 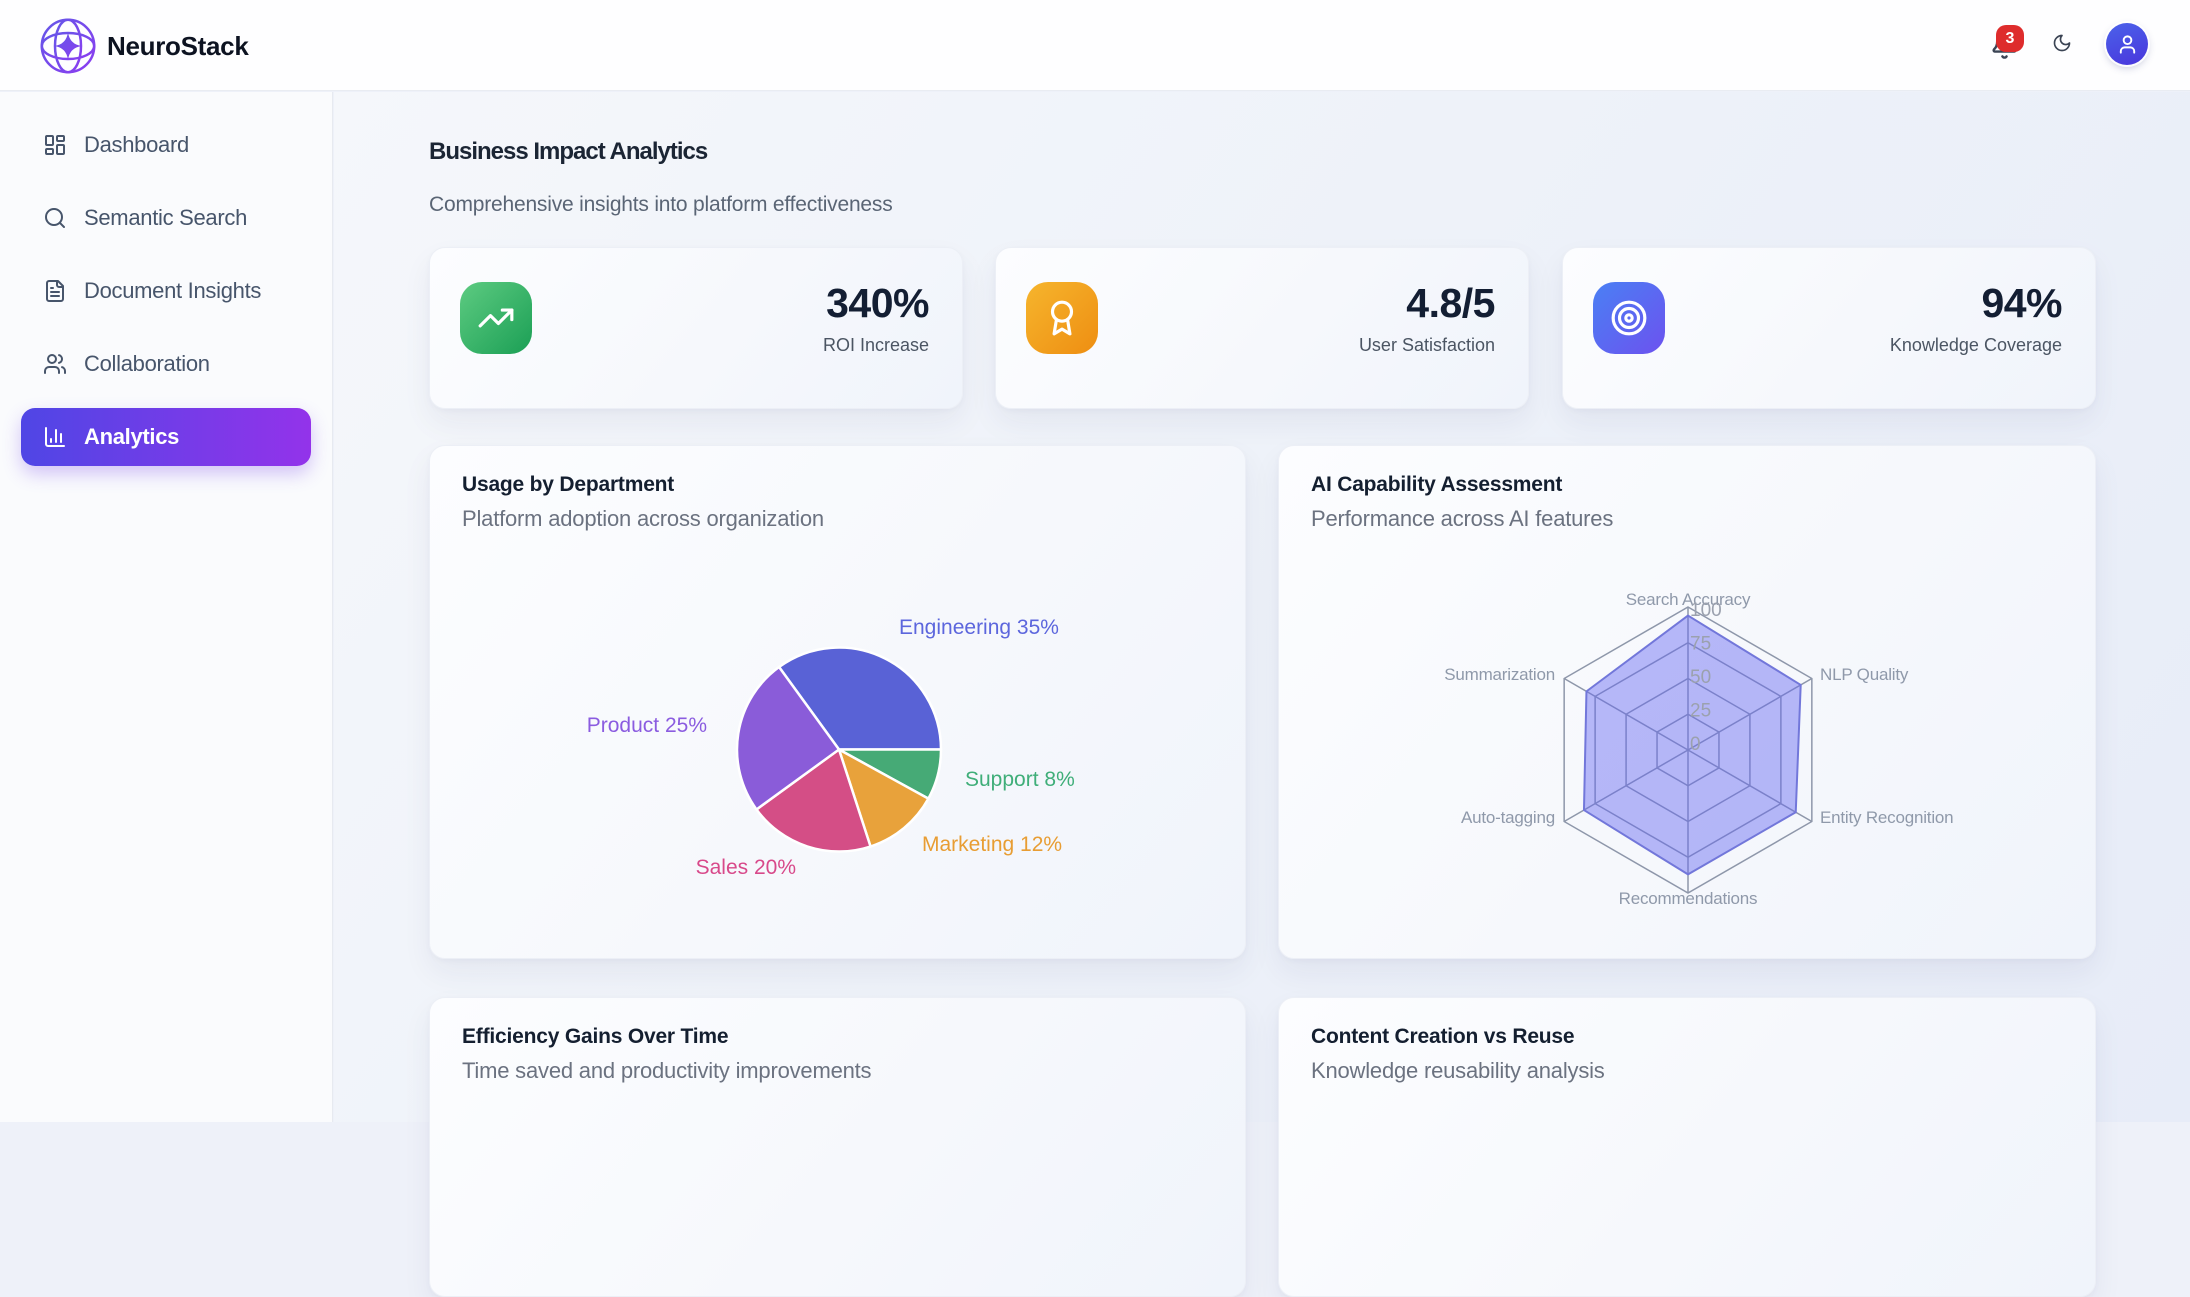 What do you see at coordinates (746, 867) in the screenshot?
I see `svg-text: Sales 20%` at bounding box center [746, 867].